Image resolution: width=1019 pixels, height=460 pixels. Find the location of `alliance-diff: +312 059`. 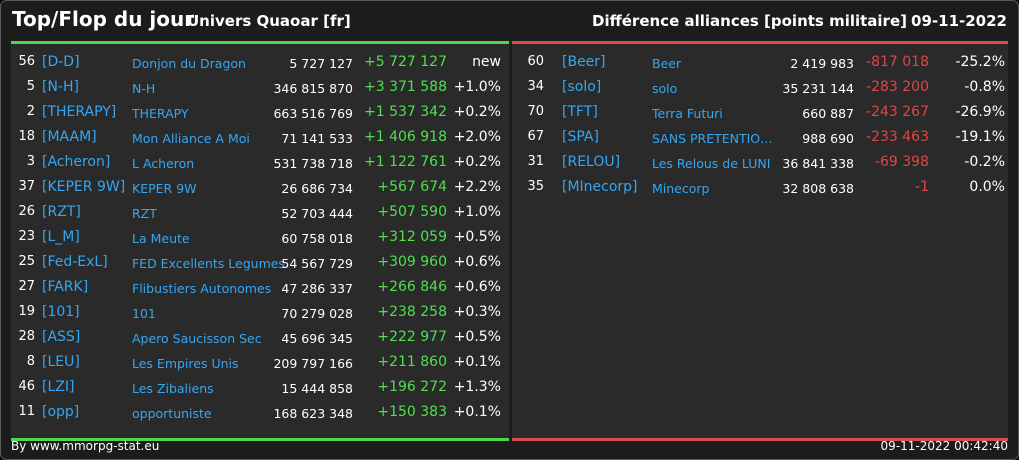

alliance-diff: +312 059 is located at coordinates (412, 237).